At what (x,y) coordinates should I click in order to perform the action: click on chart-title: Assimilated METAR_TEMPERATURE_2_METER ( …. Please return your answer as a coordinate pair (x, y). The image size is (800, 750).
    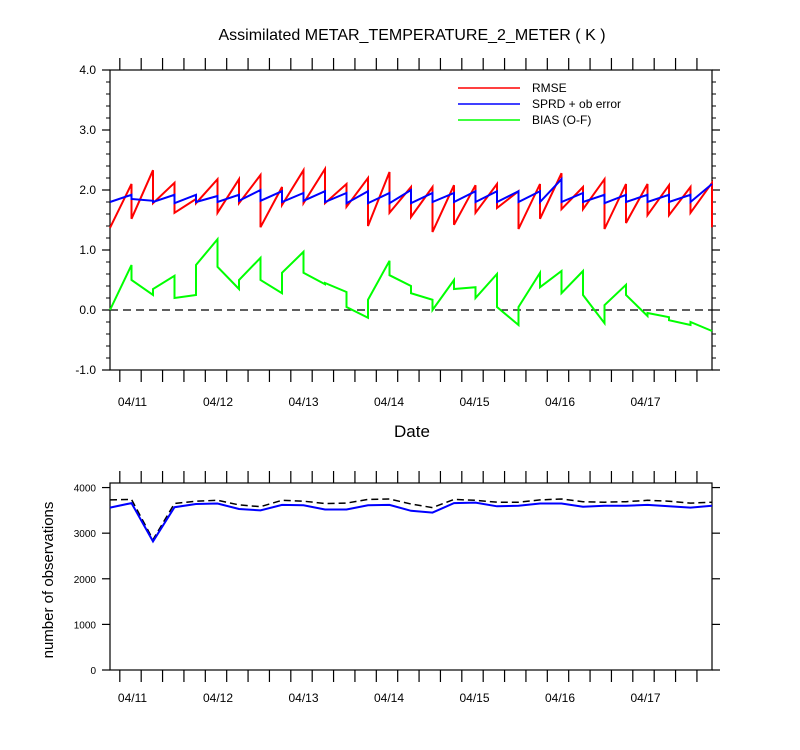
    Looking at the image, I should click on (411, 35).